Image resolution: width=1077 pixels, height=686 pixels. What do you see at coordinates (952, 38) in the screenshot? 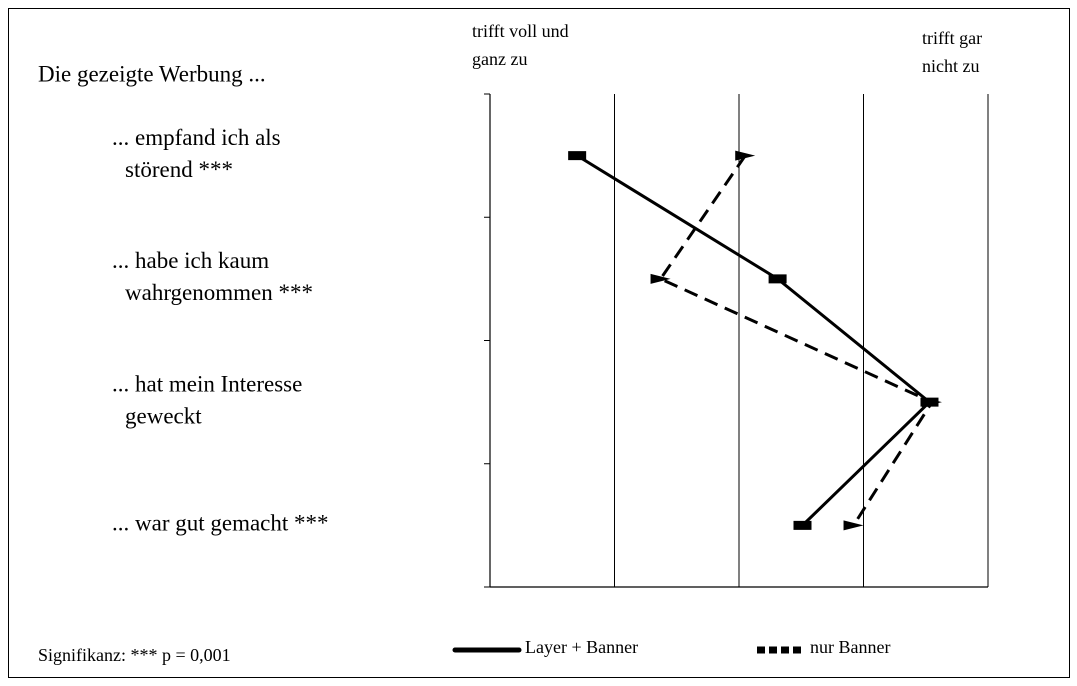
I see `x-right-label: trifft gar` at bounding box center [952, 38].